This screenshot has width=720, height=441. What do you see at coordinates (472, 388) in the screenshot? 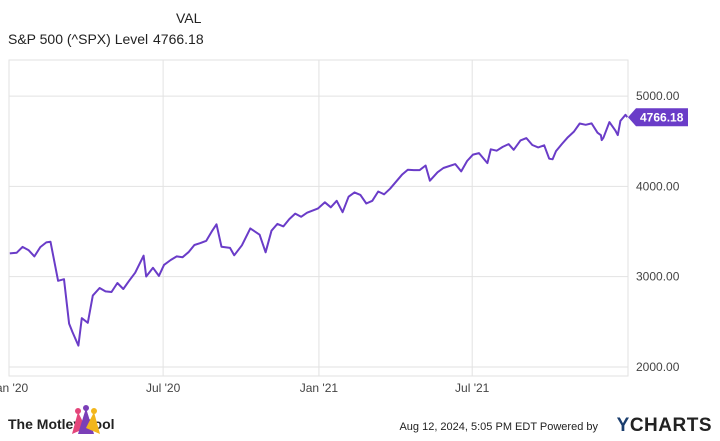
I see `x-tick-label: Jul '21` at bounding box center [472, 388].